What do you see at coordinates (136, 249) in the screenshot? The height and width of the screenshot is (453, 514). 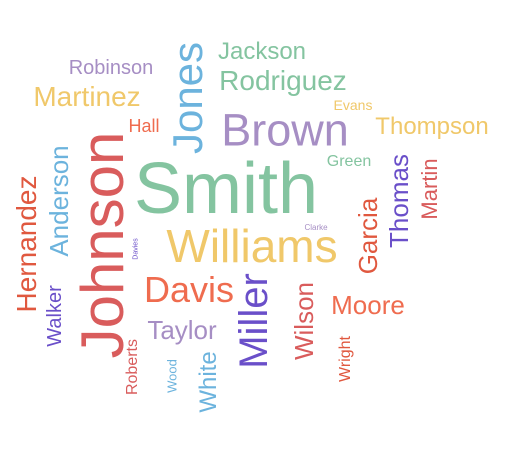 I see `word-davies: Davies` at bounding box center [136, 249].